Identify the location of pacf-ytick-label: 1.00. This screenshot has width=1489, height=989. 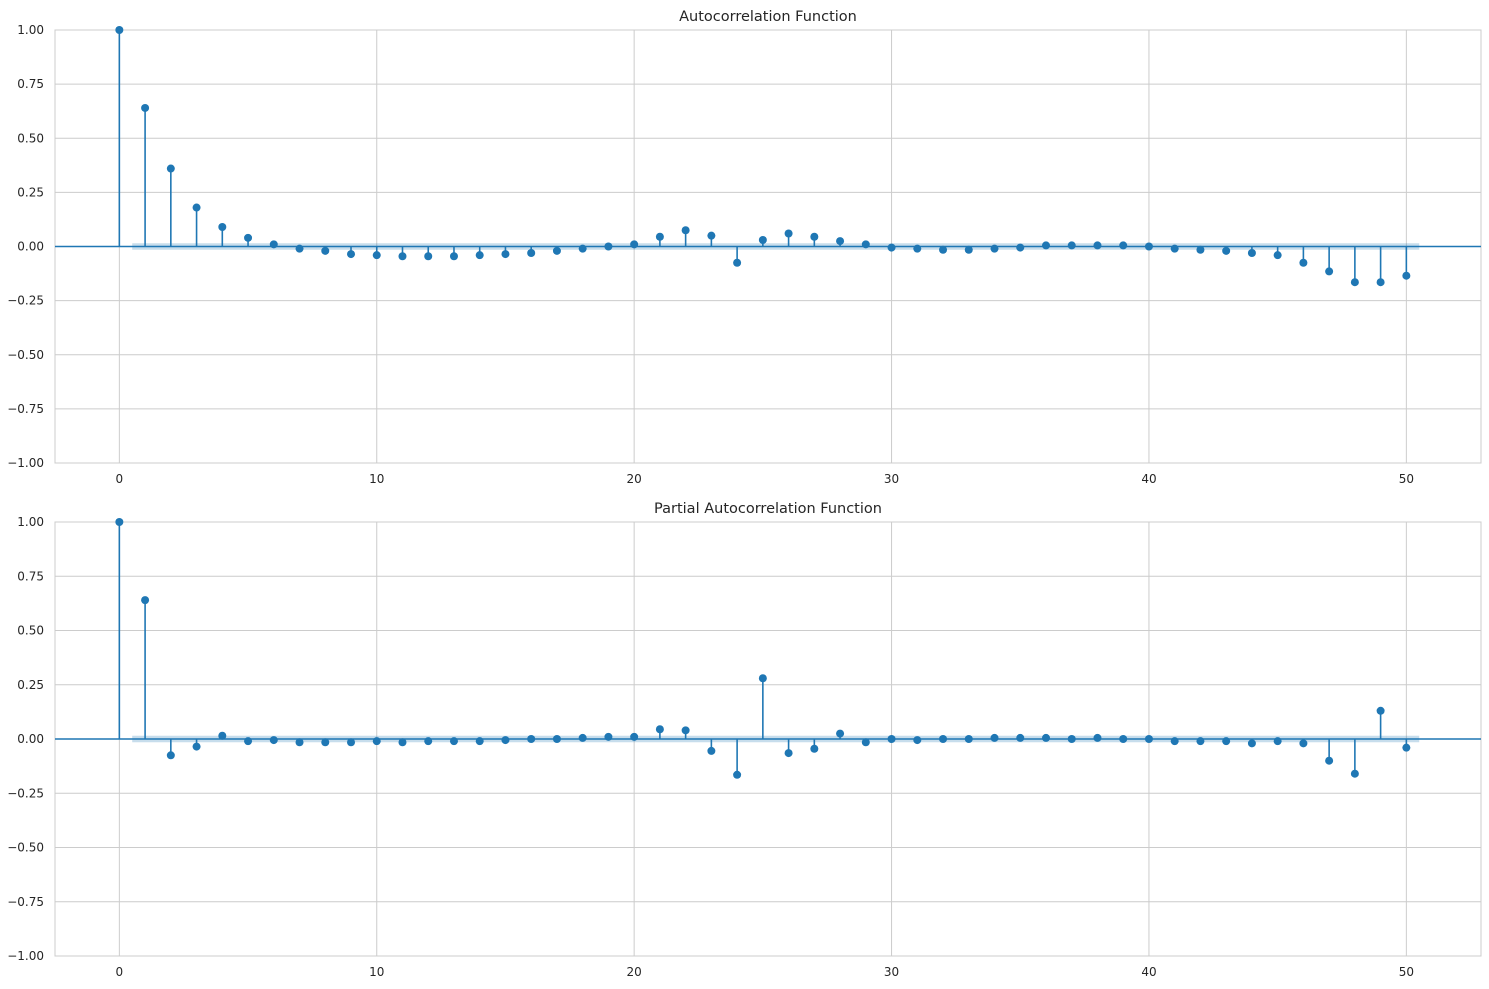
(30, 522).